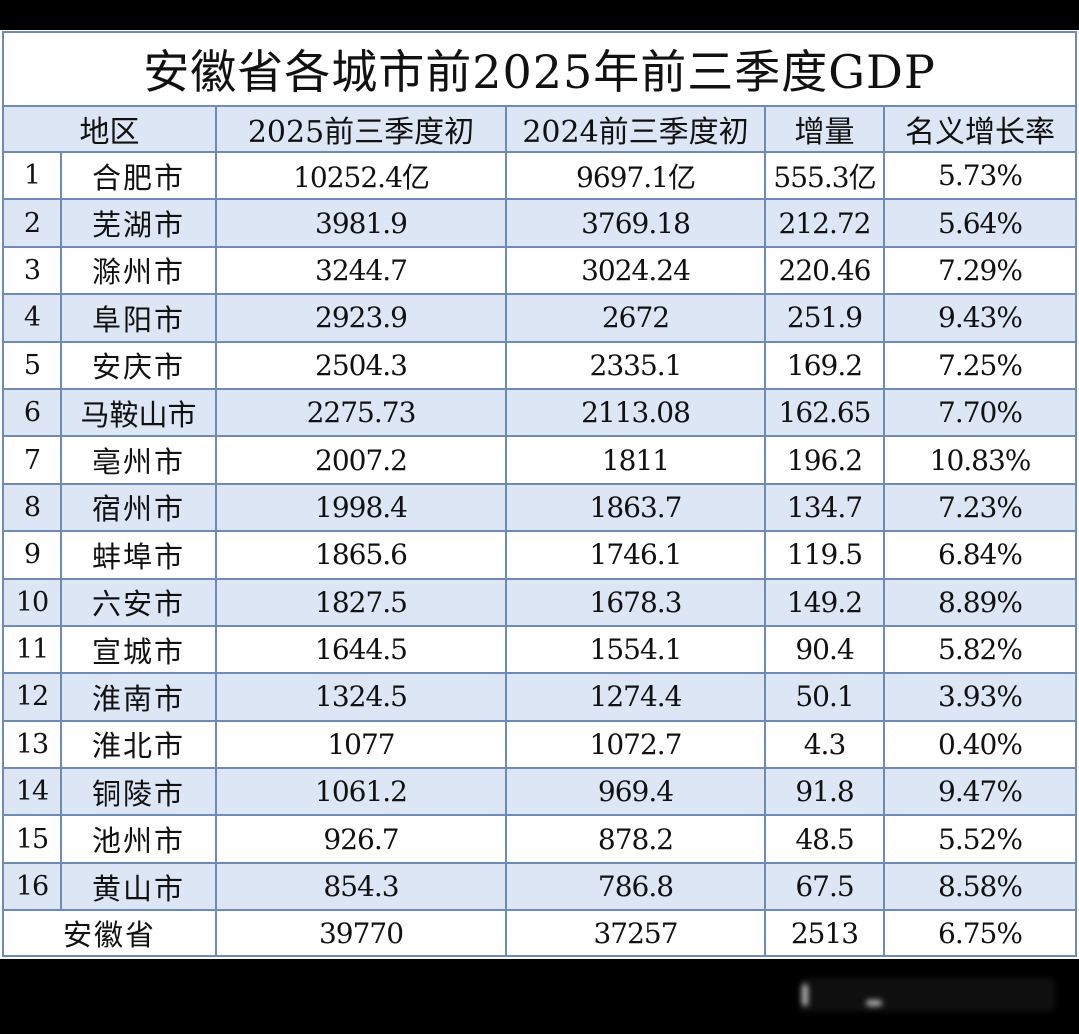 The height and width of the screenshot is (1034, 1079). Describe the element at coordinates (32, 602) in the screenshot. I see `rank-cell: 10` at that location.